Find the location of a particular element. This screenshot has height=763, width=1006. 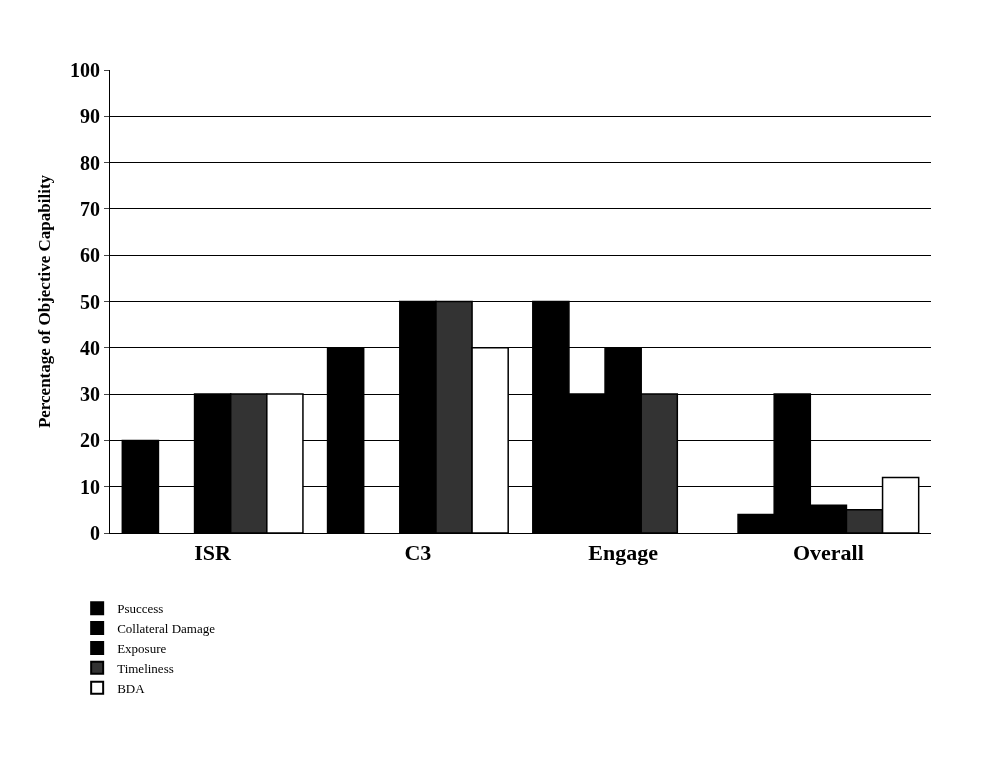

legend-label: BDA is located at coordinates (131, 688).